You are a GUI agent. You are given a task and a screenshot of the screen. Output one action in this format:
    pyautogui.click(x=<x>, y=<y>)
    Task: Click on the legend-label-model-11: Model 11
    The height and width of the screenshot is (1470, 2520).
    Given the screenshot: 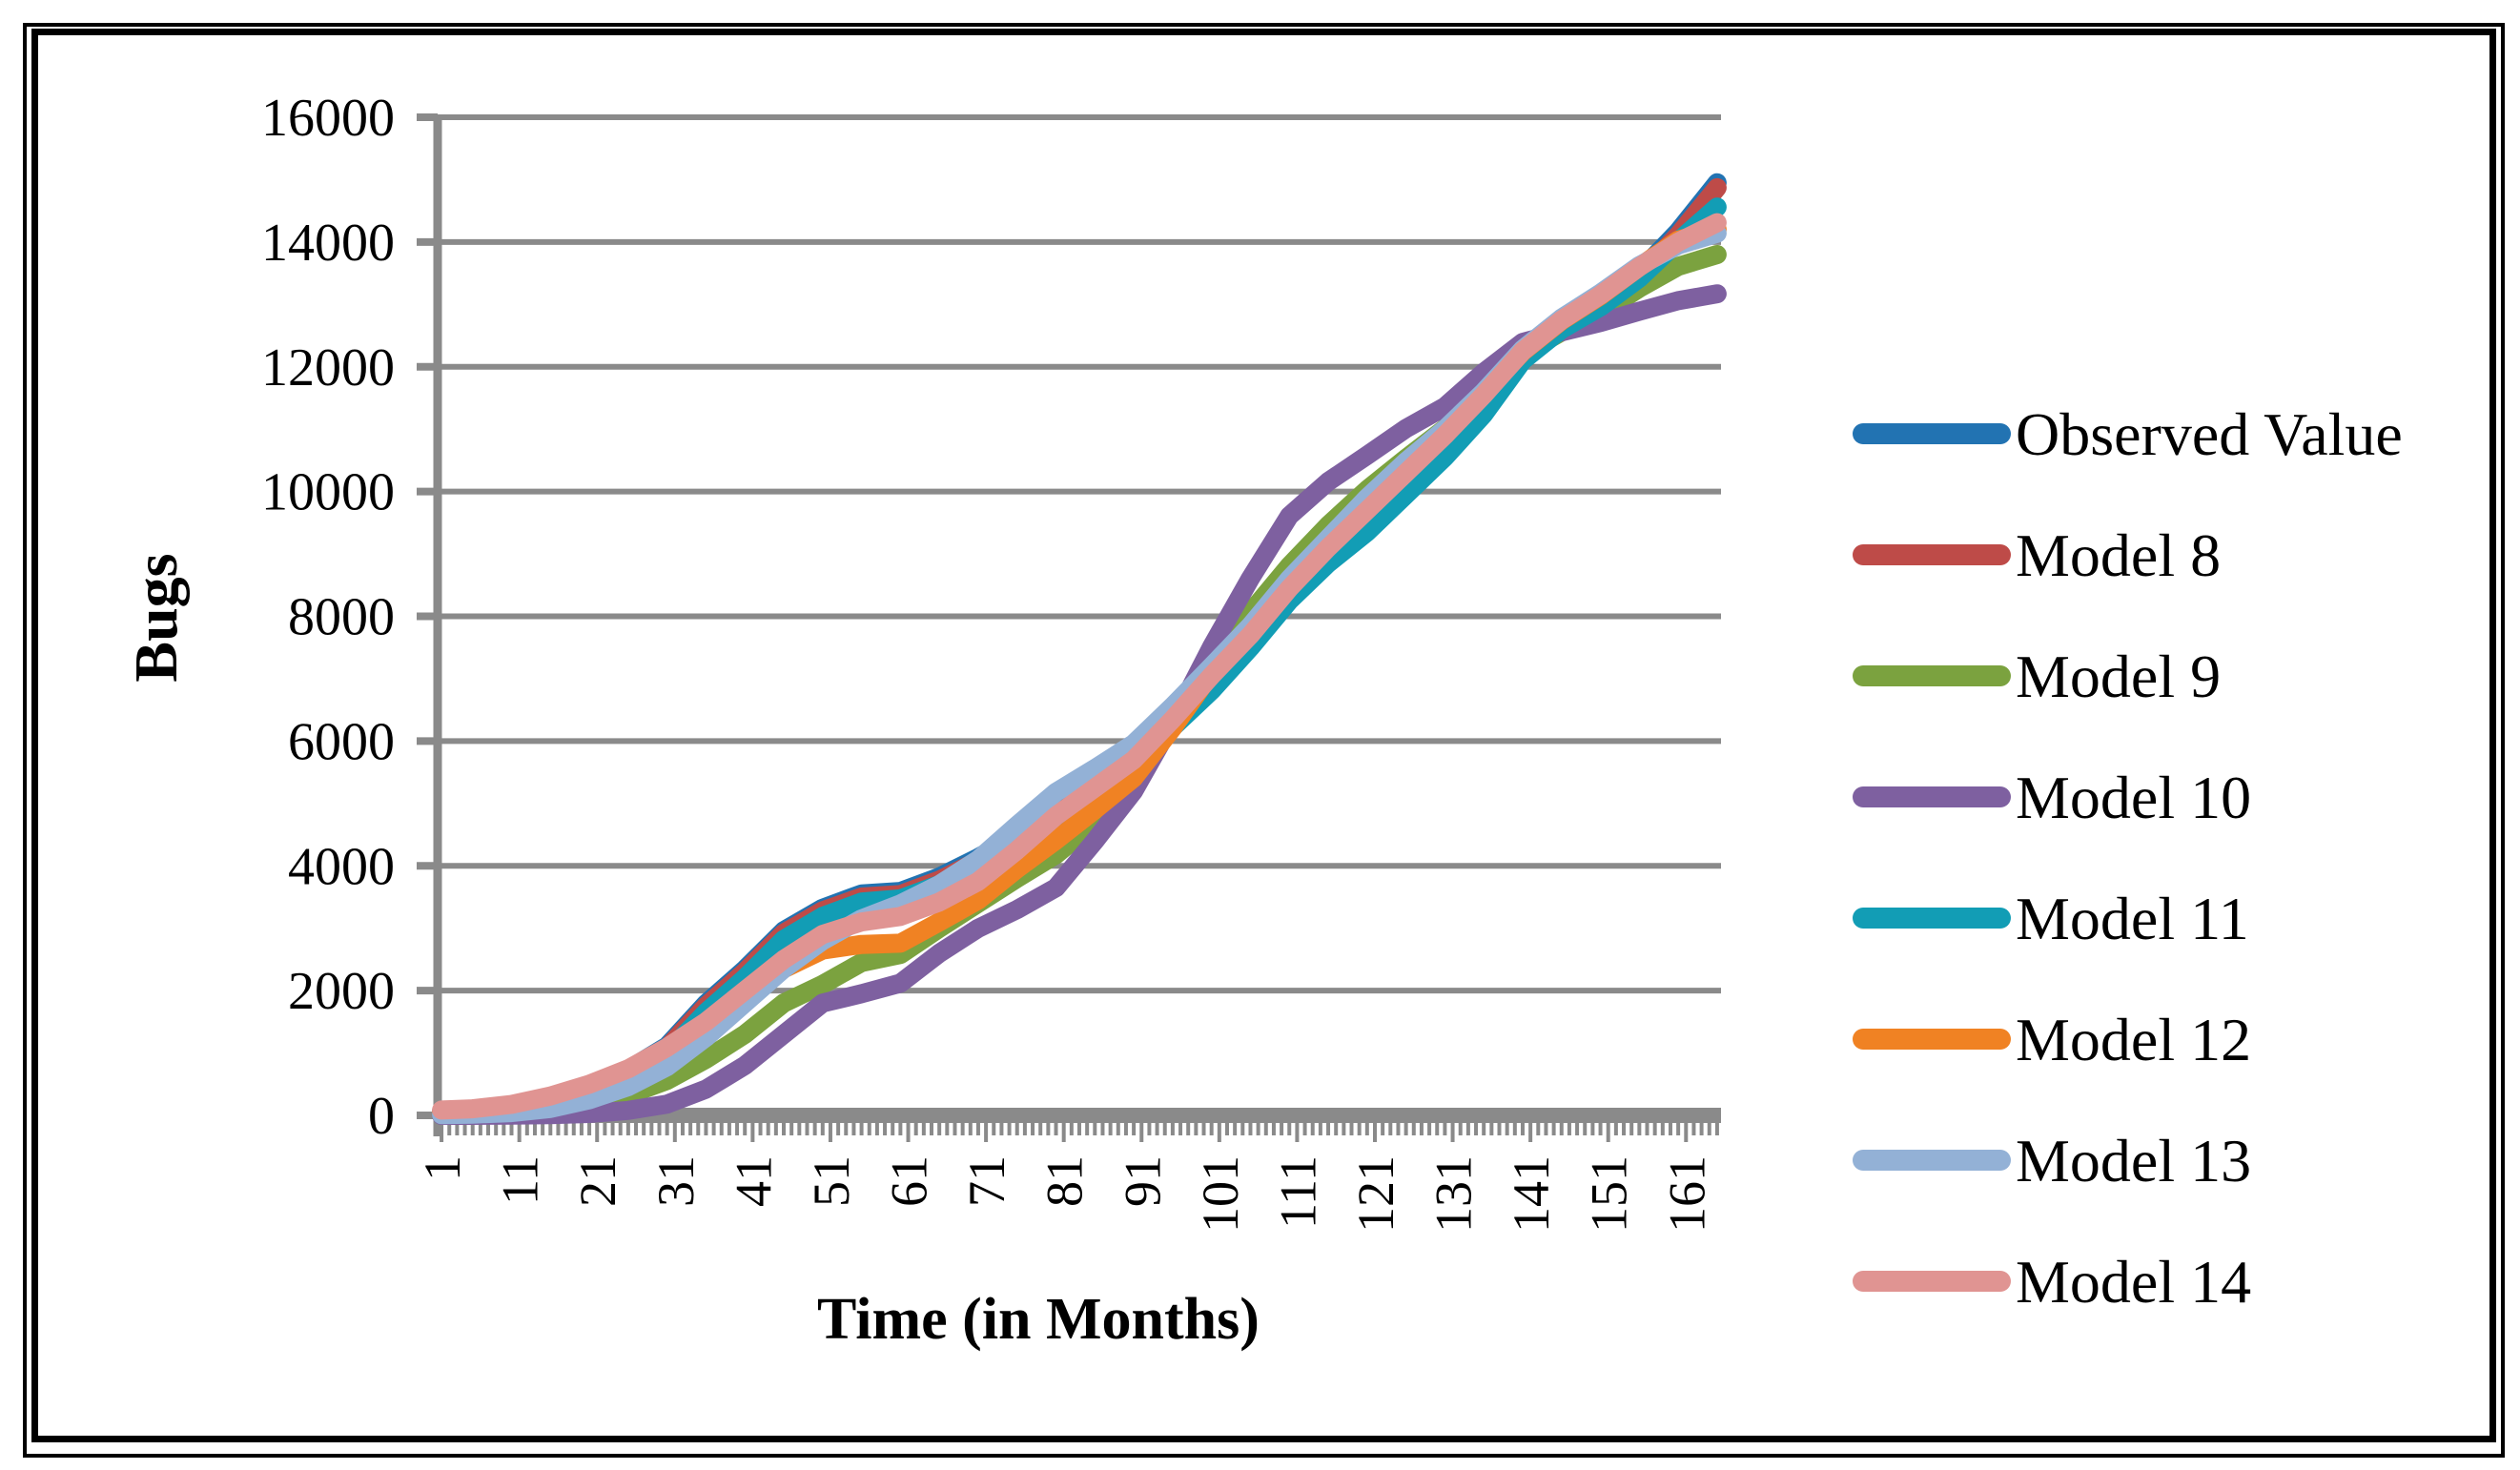 What is the action you would take?
    pyautogui.click(x=2132, y=918)
    